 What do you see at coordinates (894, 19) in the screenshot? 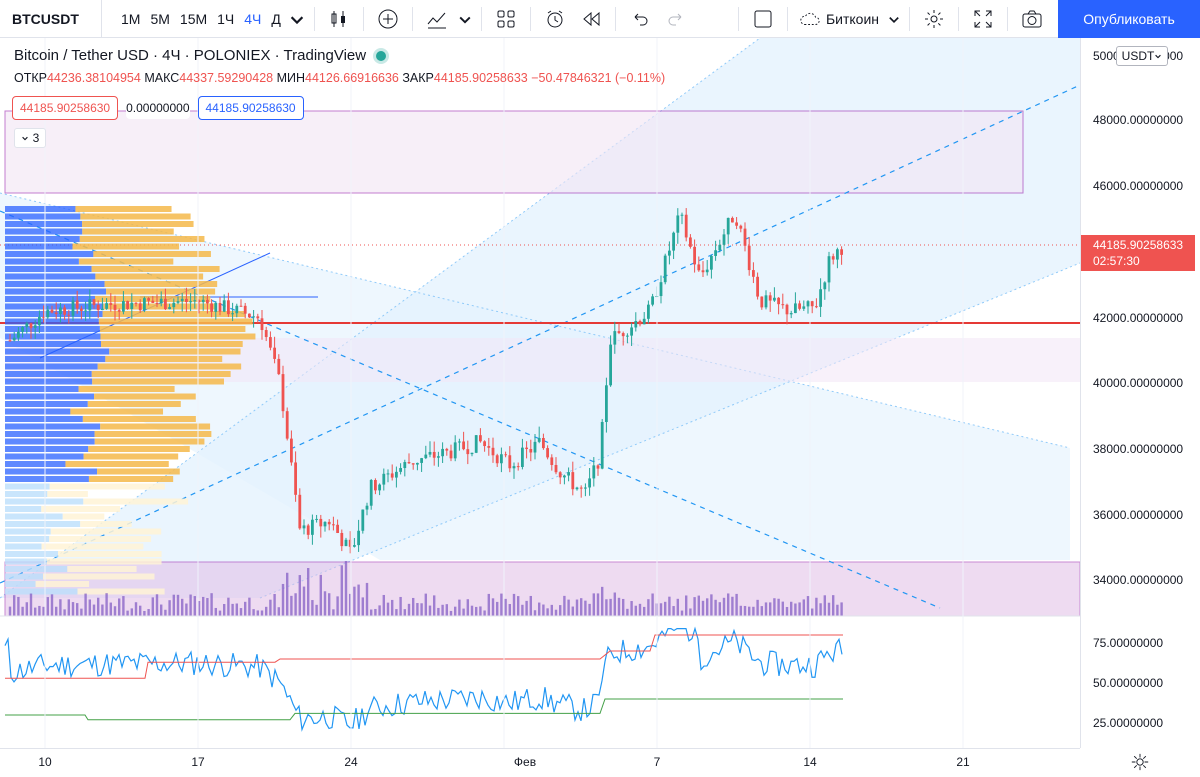
I see `layout-dropdown-icon` at bounding box center [894, 19].